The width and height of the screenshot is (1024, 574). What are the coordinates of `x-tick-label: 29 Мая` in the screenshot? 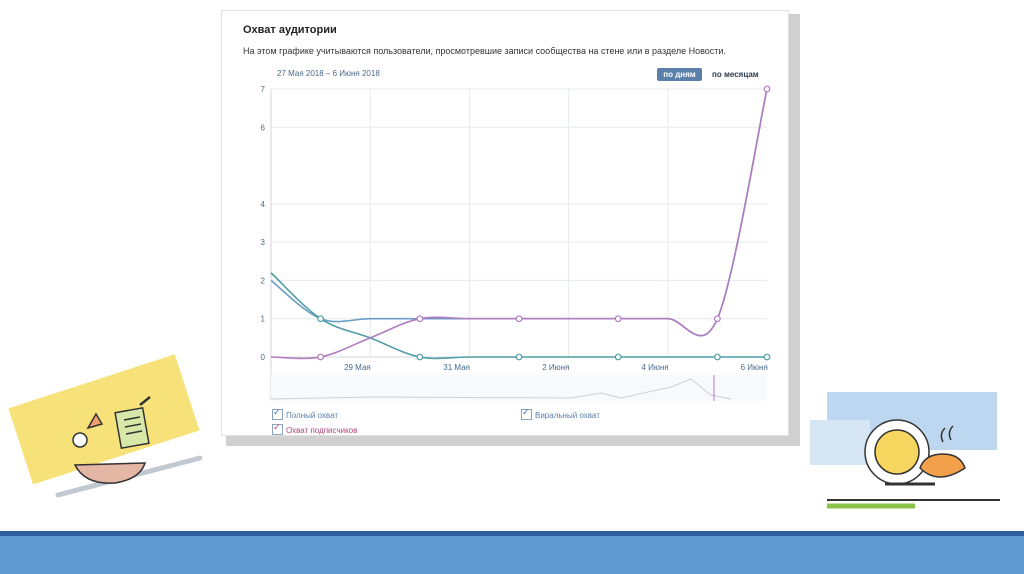 It's located at (357, 367).